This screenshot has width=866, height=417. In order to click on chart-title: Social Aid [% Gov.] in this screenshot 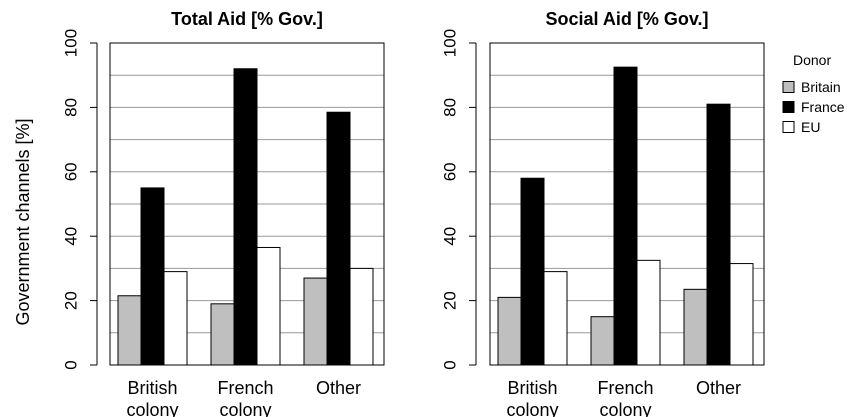, I will do `click(626, 19)`.